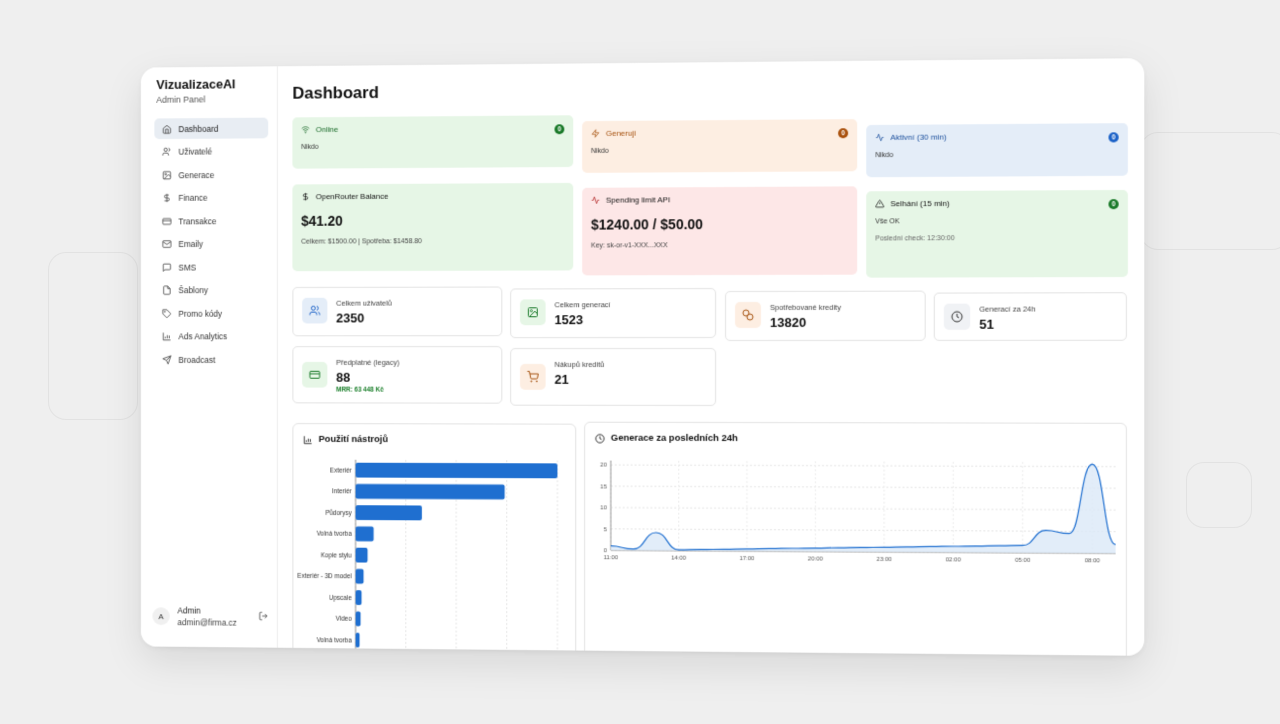 This screenshot has height=724, width=1280. I want to click on logout-icon, so click(264, 616).